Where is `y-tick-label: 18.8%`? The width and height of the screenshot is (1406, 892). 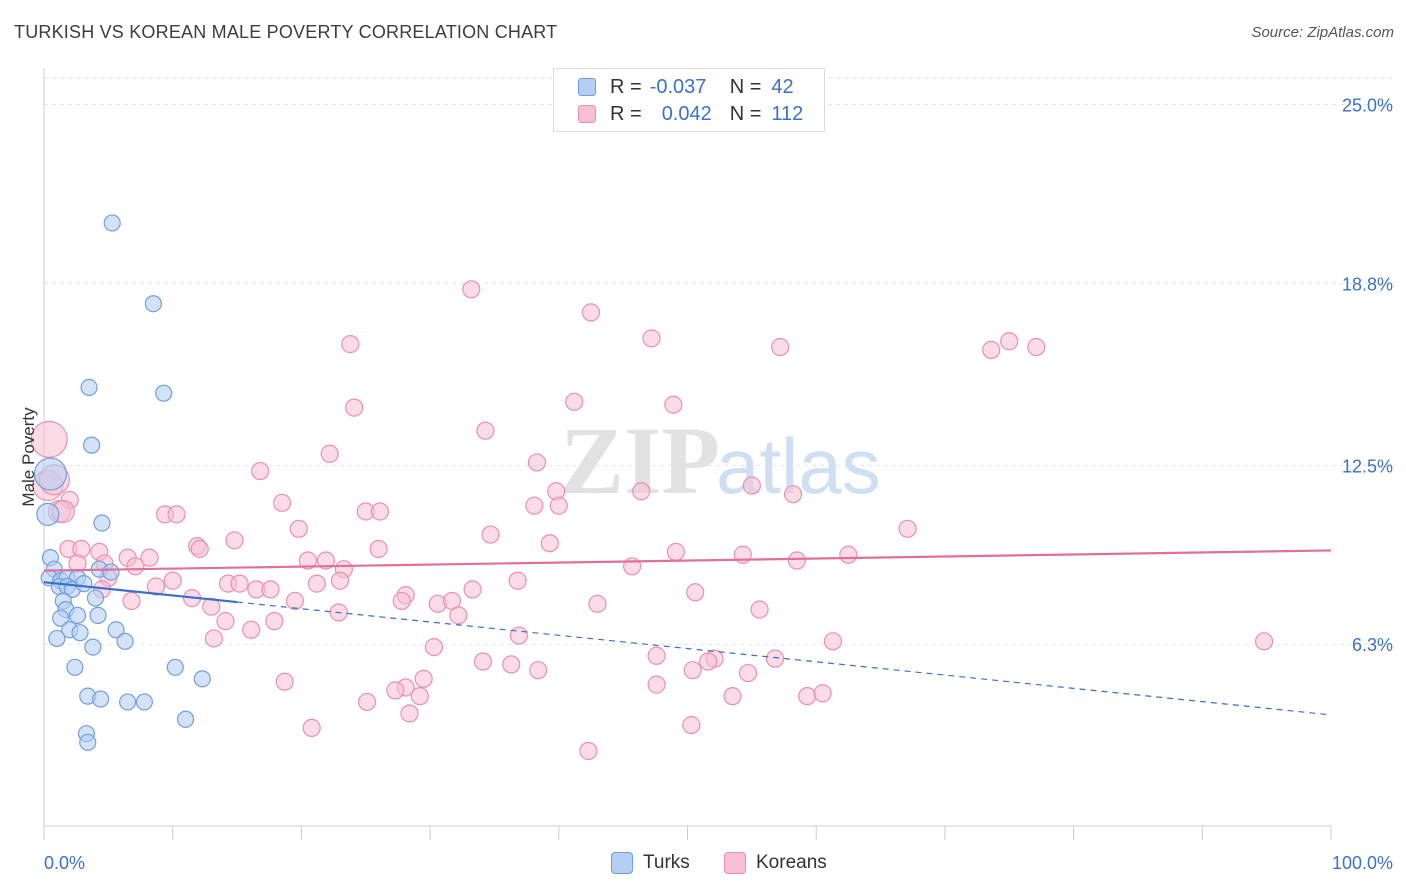
y-tick-label: 18.8% is located at coordinates (1367, 285).